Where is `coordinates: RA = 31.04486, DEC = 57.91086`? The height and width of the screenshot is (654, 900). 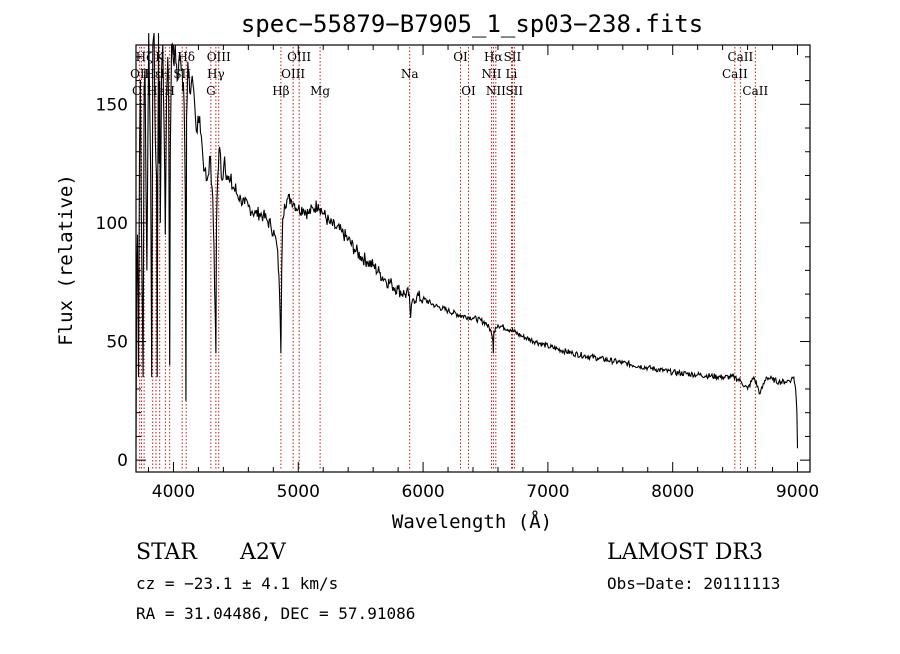
coordinates: RA = 31.04486, DEC = 57.91086 is located at coordinates (275, 613).